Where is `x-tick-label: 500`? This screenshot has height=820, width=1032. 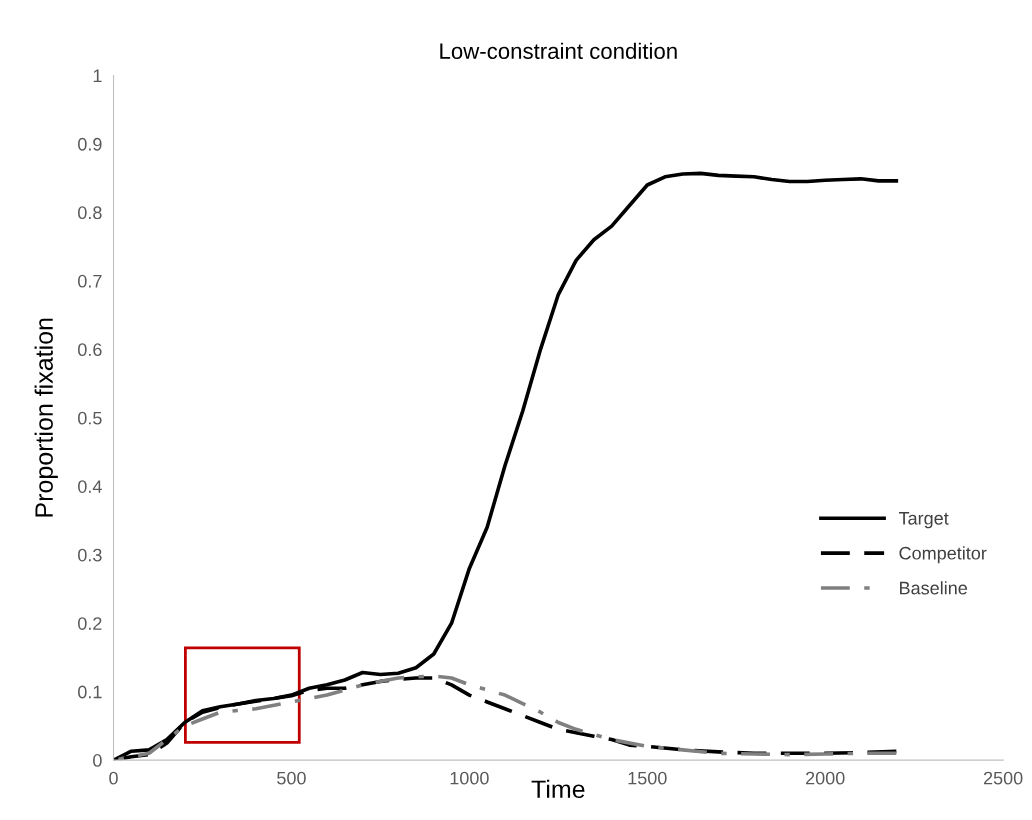
x-tick-label: 500 is located at coordinates (291, 778).